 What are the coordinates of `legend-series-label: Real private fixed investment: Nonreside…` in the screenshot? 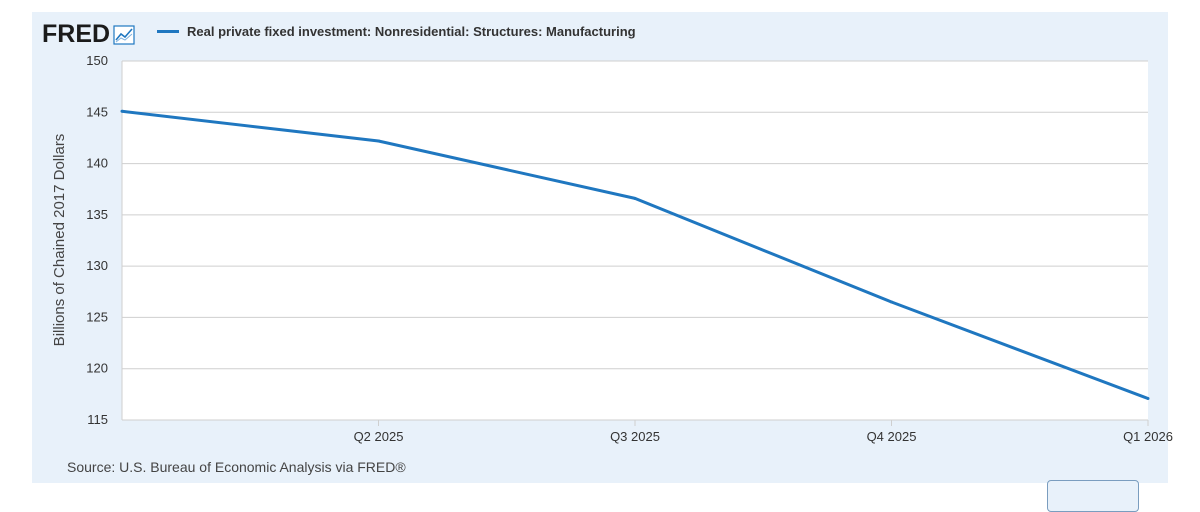 It's located at (411, 31).